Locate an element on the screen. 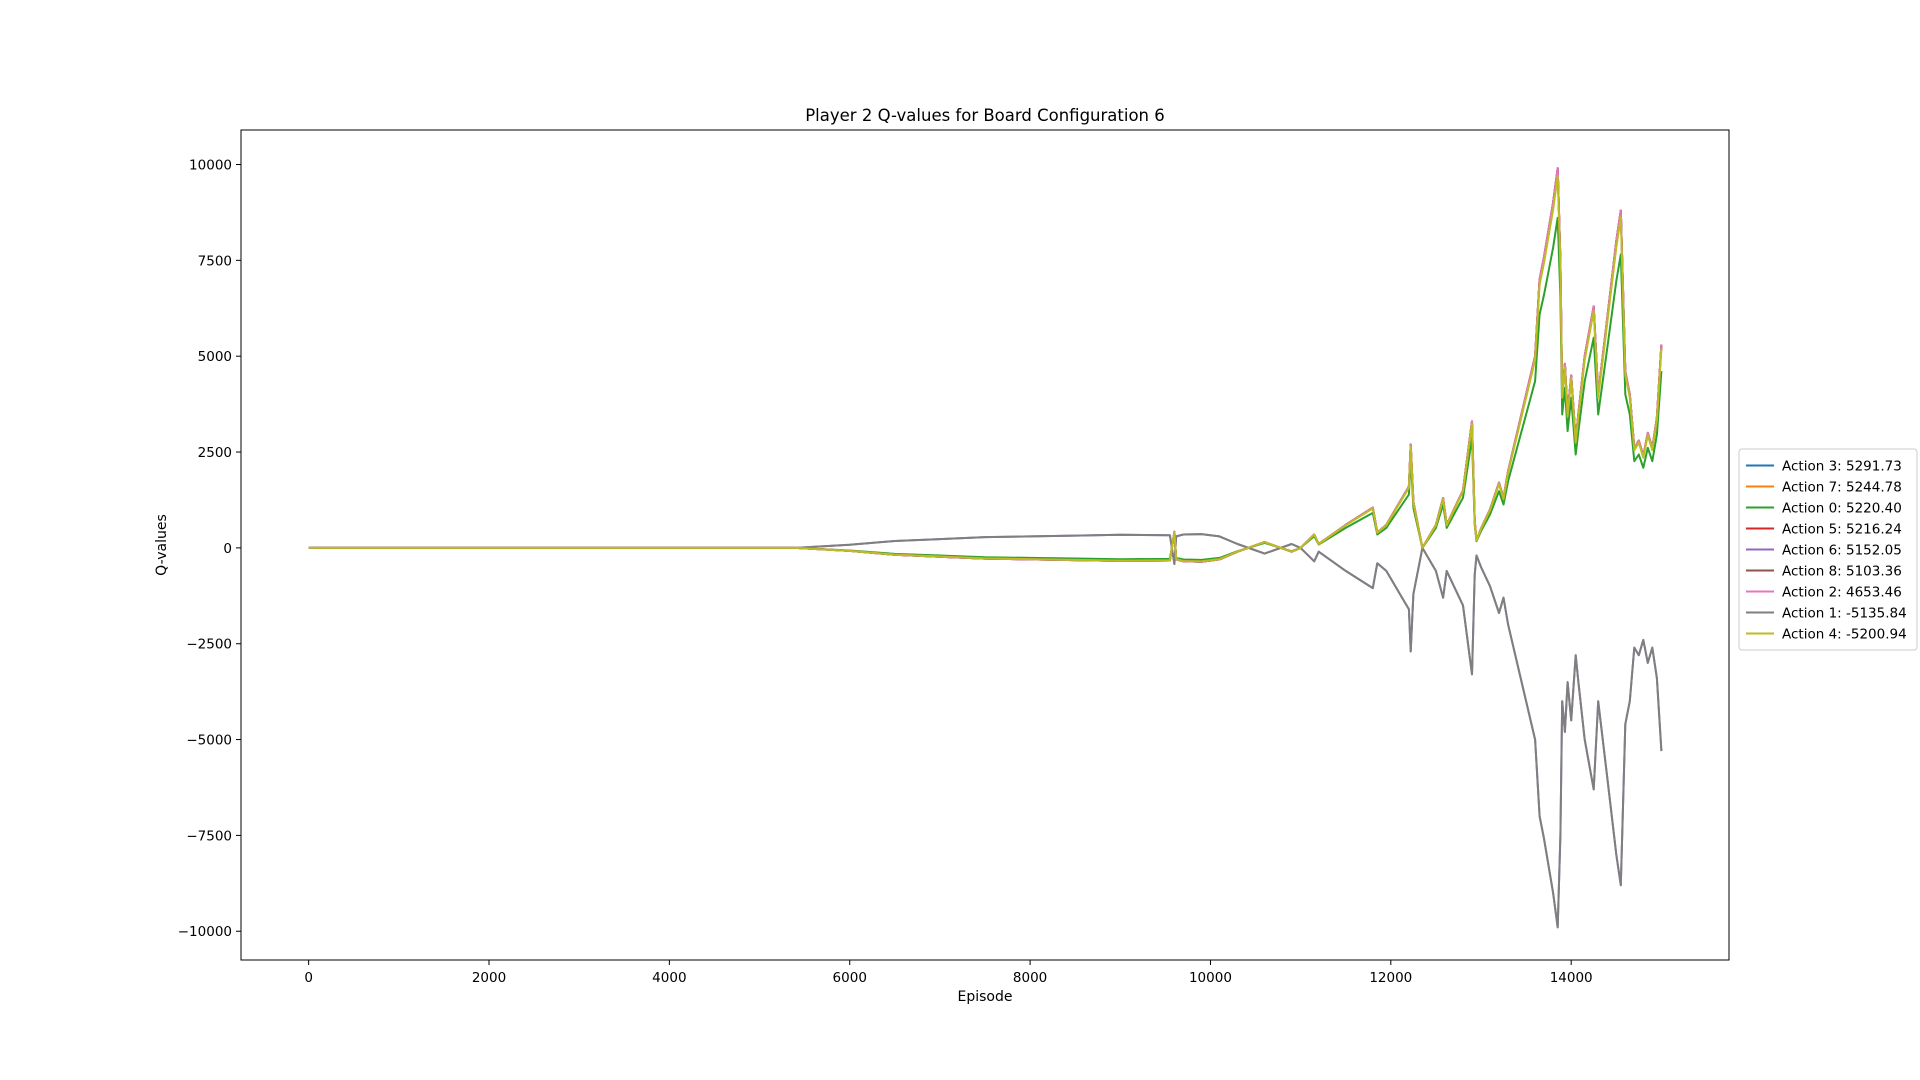  x-axis: 0 2000 4000 6000 8000 10000 12000 14000 is located at coordinates (948, 973).